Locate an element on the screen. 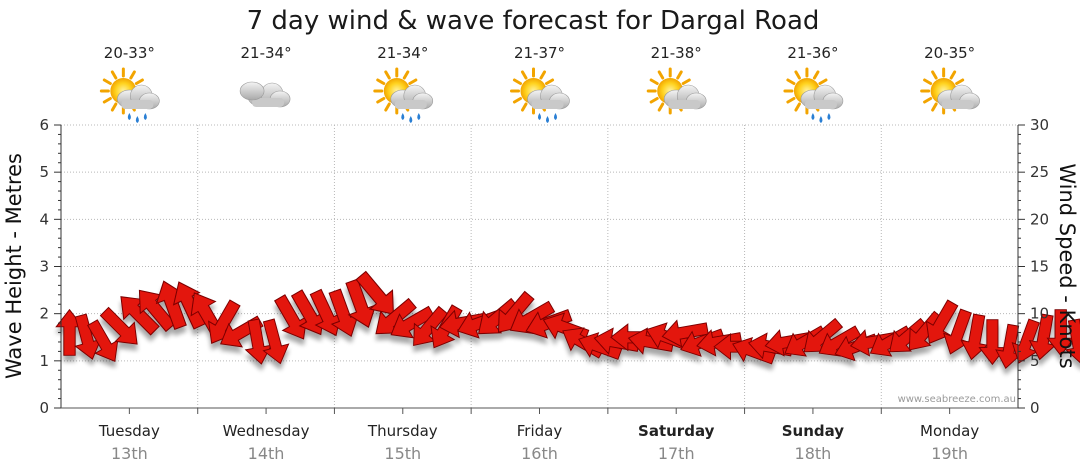  right-tick-label: 0 is located at coordinates (1035, 408).